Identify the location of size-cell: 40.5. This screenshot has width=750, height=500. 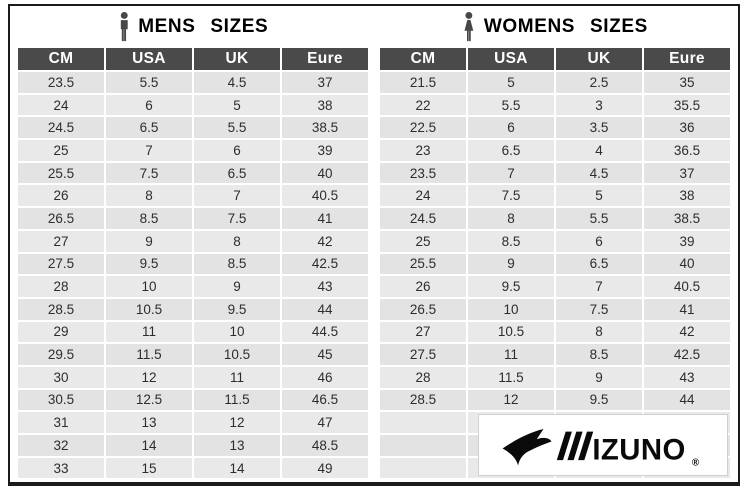
(325, 196).